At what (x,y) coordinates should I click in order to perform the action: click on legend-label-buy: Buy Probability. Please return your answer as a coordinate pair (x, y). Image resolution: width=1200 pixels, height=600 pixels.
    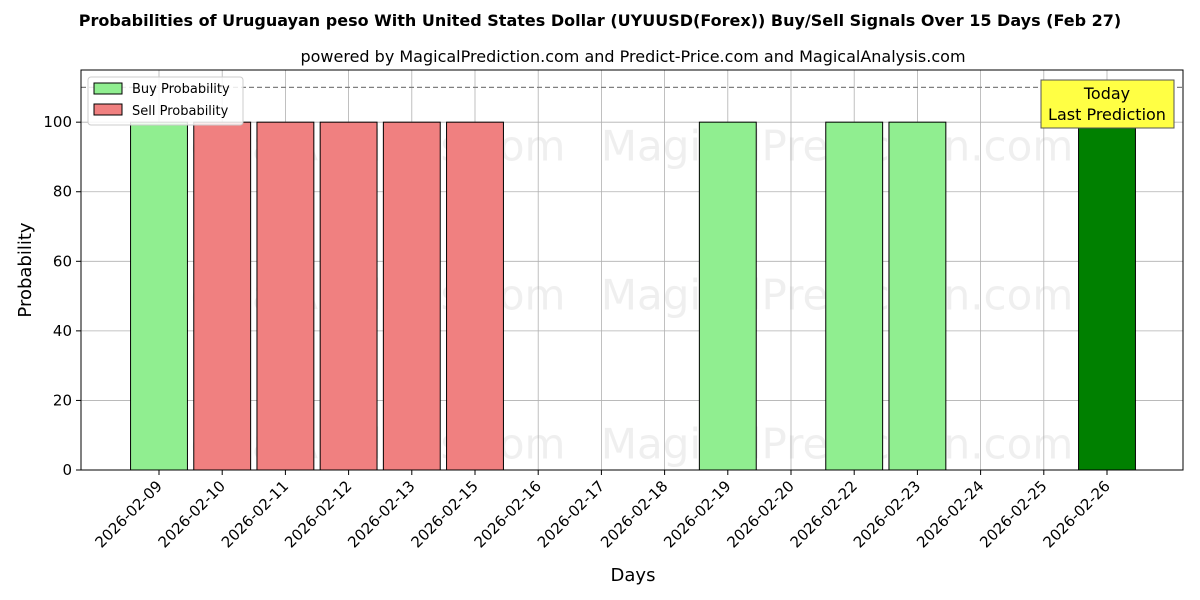
    Looking at the image, I should click on (181, 89).